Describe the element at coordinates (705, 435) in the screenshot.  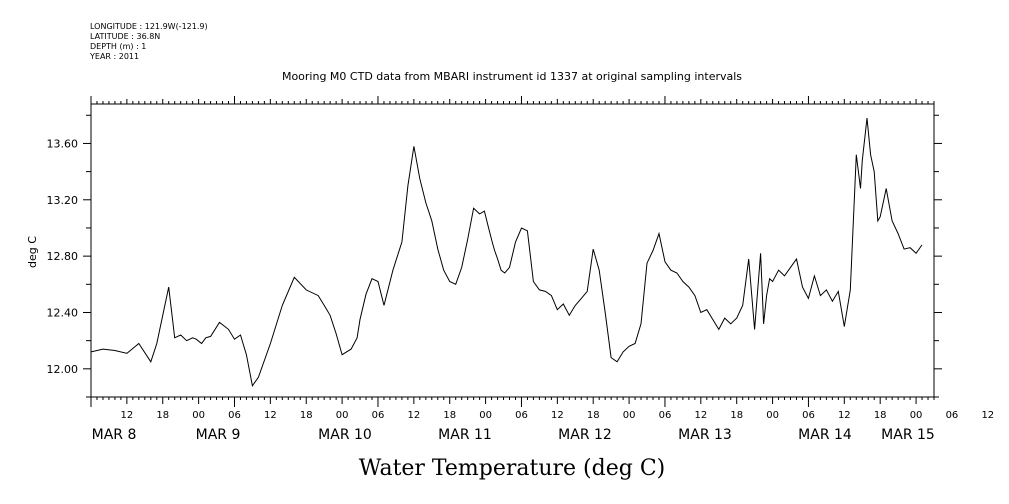
I see `x-day-label: MAR 13` at that location.